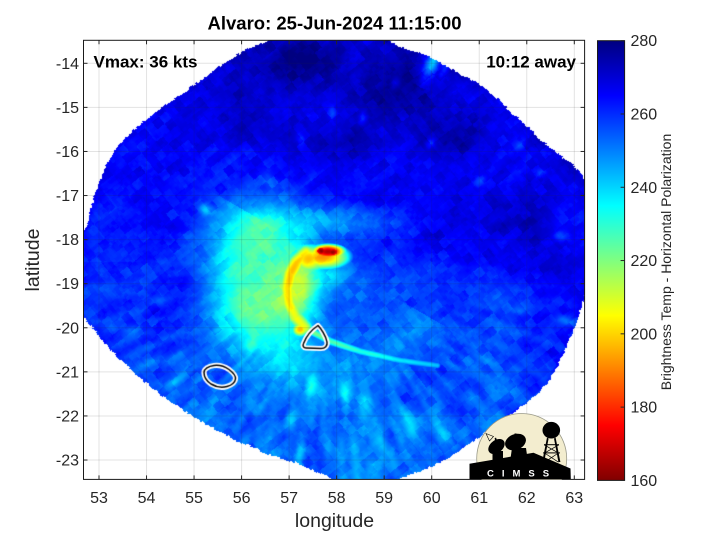 The width and height of the screenshot is (720, 540). I want to click on svg-text: 59, so click(384, 498).